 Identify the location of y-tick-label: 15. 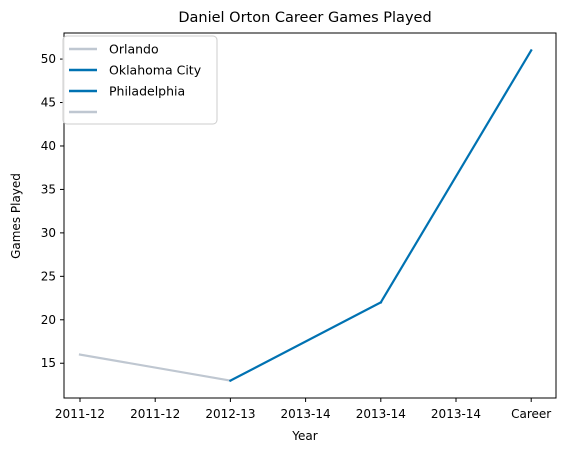
(48, 363).